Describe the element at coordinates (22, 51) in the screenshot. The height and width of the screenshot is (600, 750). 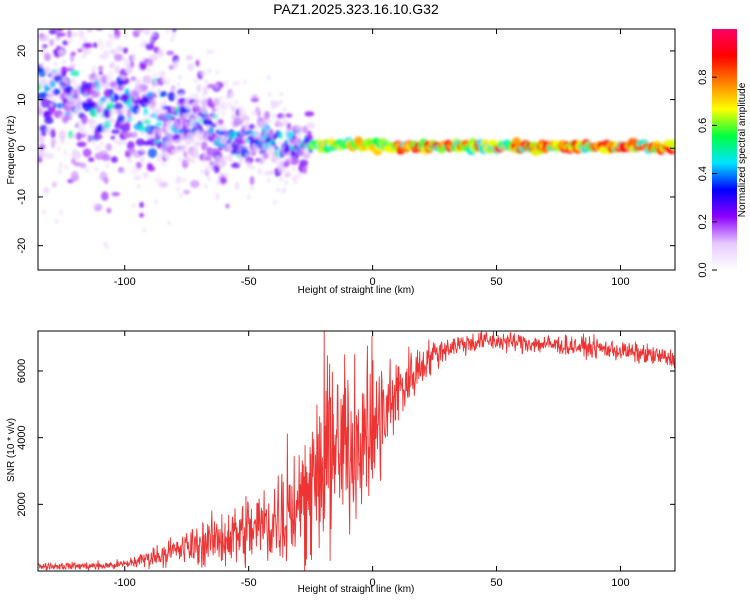
I see `y-tick-label: 20` at that location.